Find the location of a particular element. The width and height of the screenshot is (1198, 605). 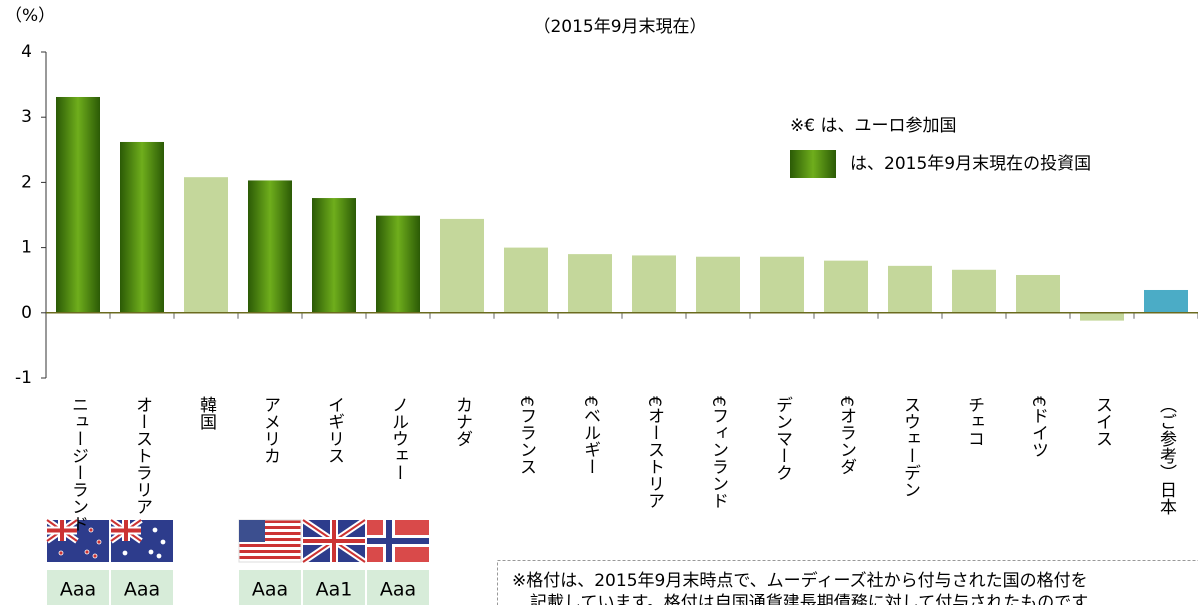

flags is located at coordinates (237, 541).